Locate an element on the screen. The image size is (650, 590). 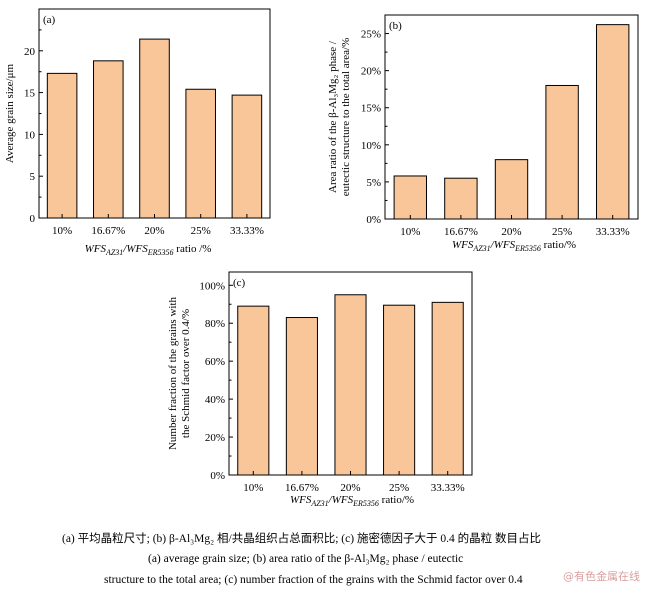
x-tick-label-c-3: 25% is located at coordinates (399, 488).